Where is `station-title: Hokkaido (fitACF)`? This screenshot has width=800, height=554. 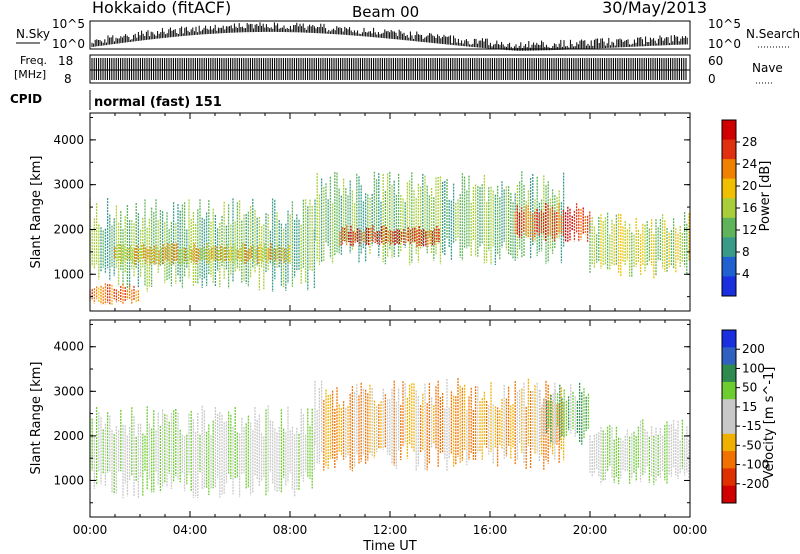 station-title: Hokkaido (fitACF) is located at coordinates (161, 8).